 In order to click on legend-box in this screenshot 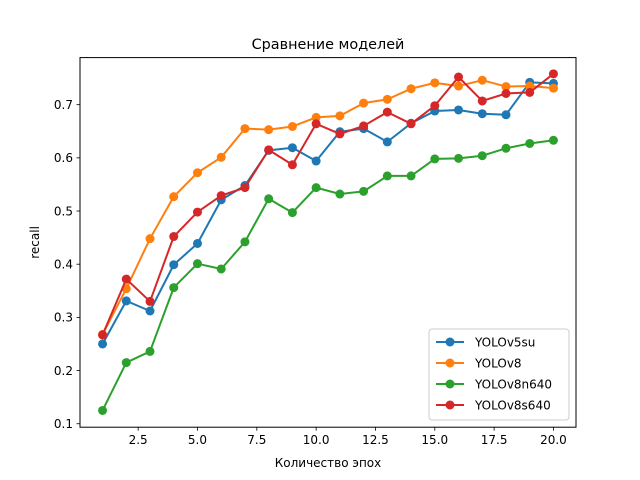, I will do `click(499, 374)`.